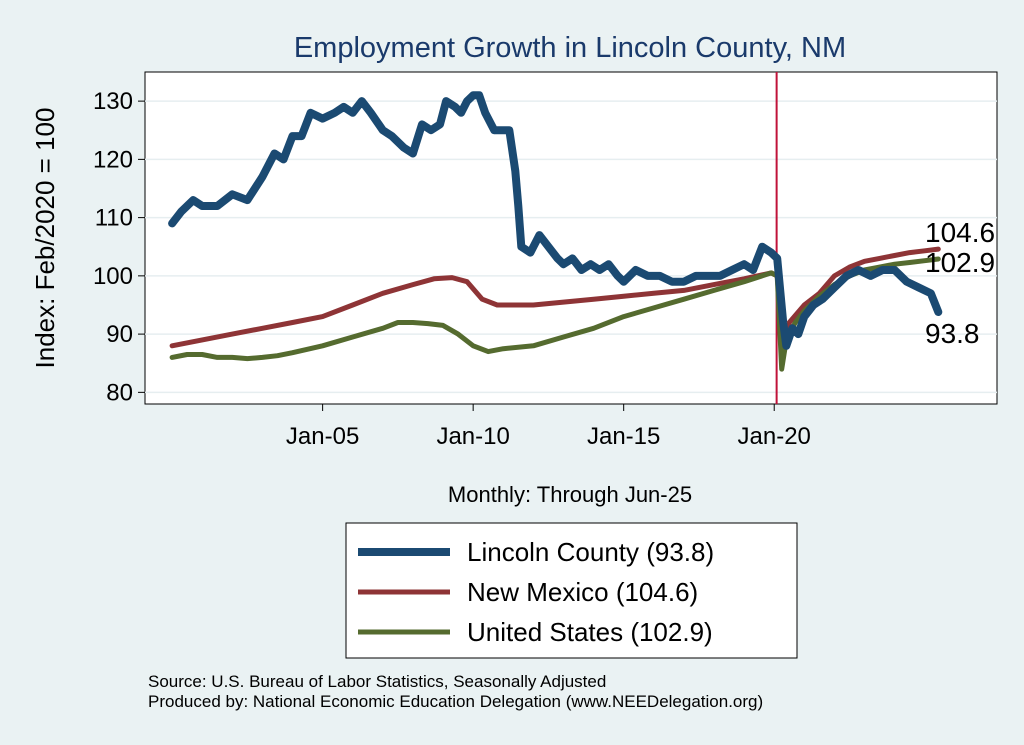  Describe the element at coordinates (119, 247) in the screenshot. I see `y-axis-ticks: 80 90 100 110 120 130` at that location.